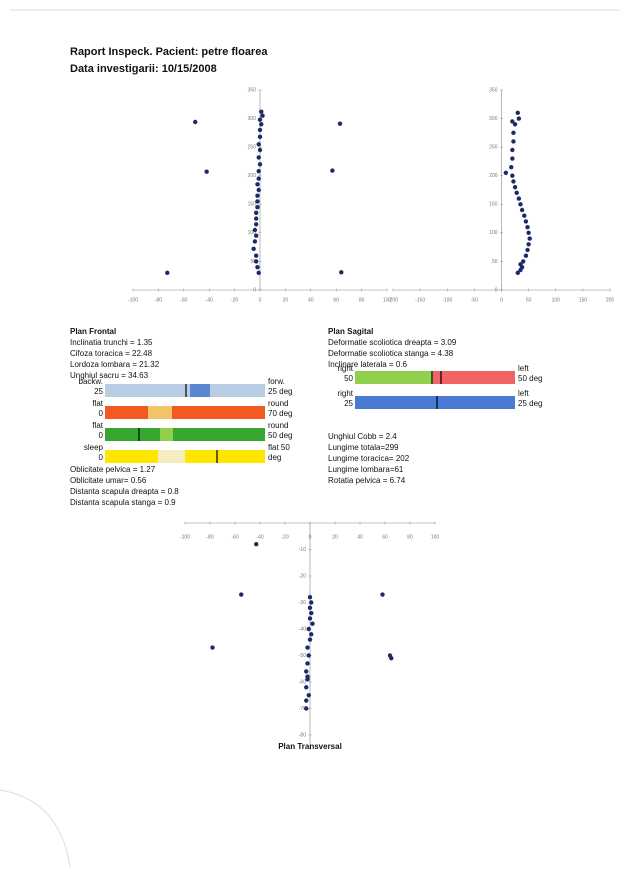  Describe the element at coordinates (111, 353) in the screenshot. I see `measure: Cifoza toracica = 22.48` at that location.